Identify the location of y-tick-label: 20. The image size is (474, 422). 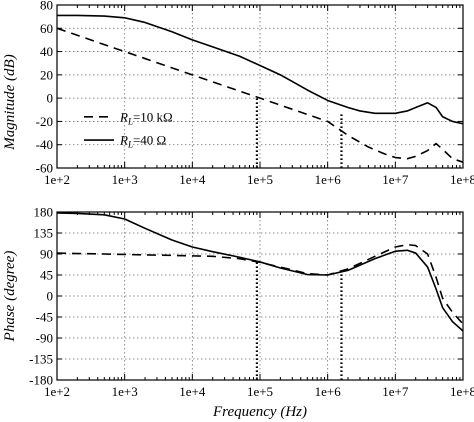
(46, 74).